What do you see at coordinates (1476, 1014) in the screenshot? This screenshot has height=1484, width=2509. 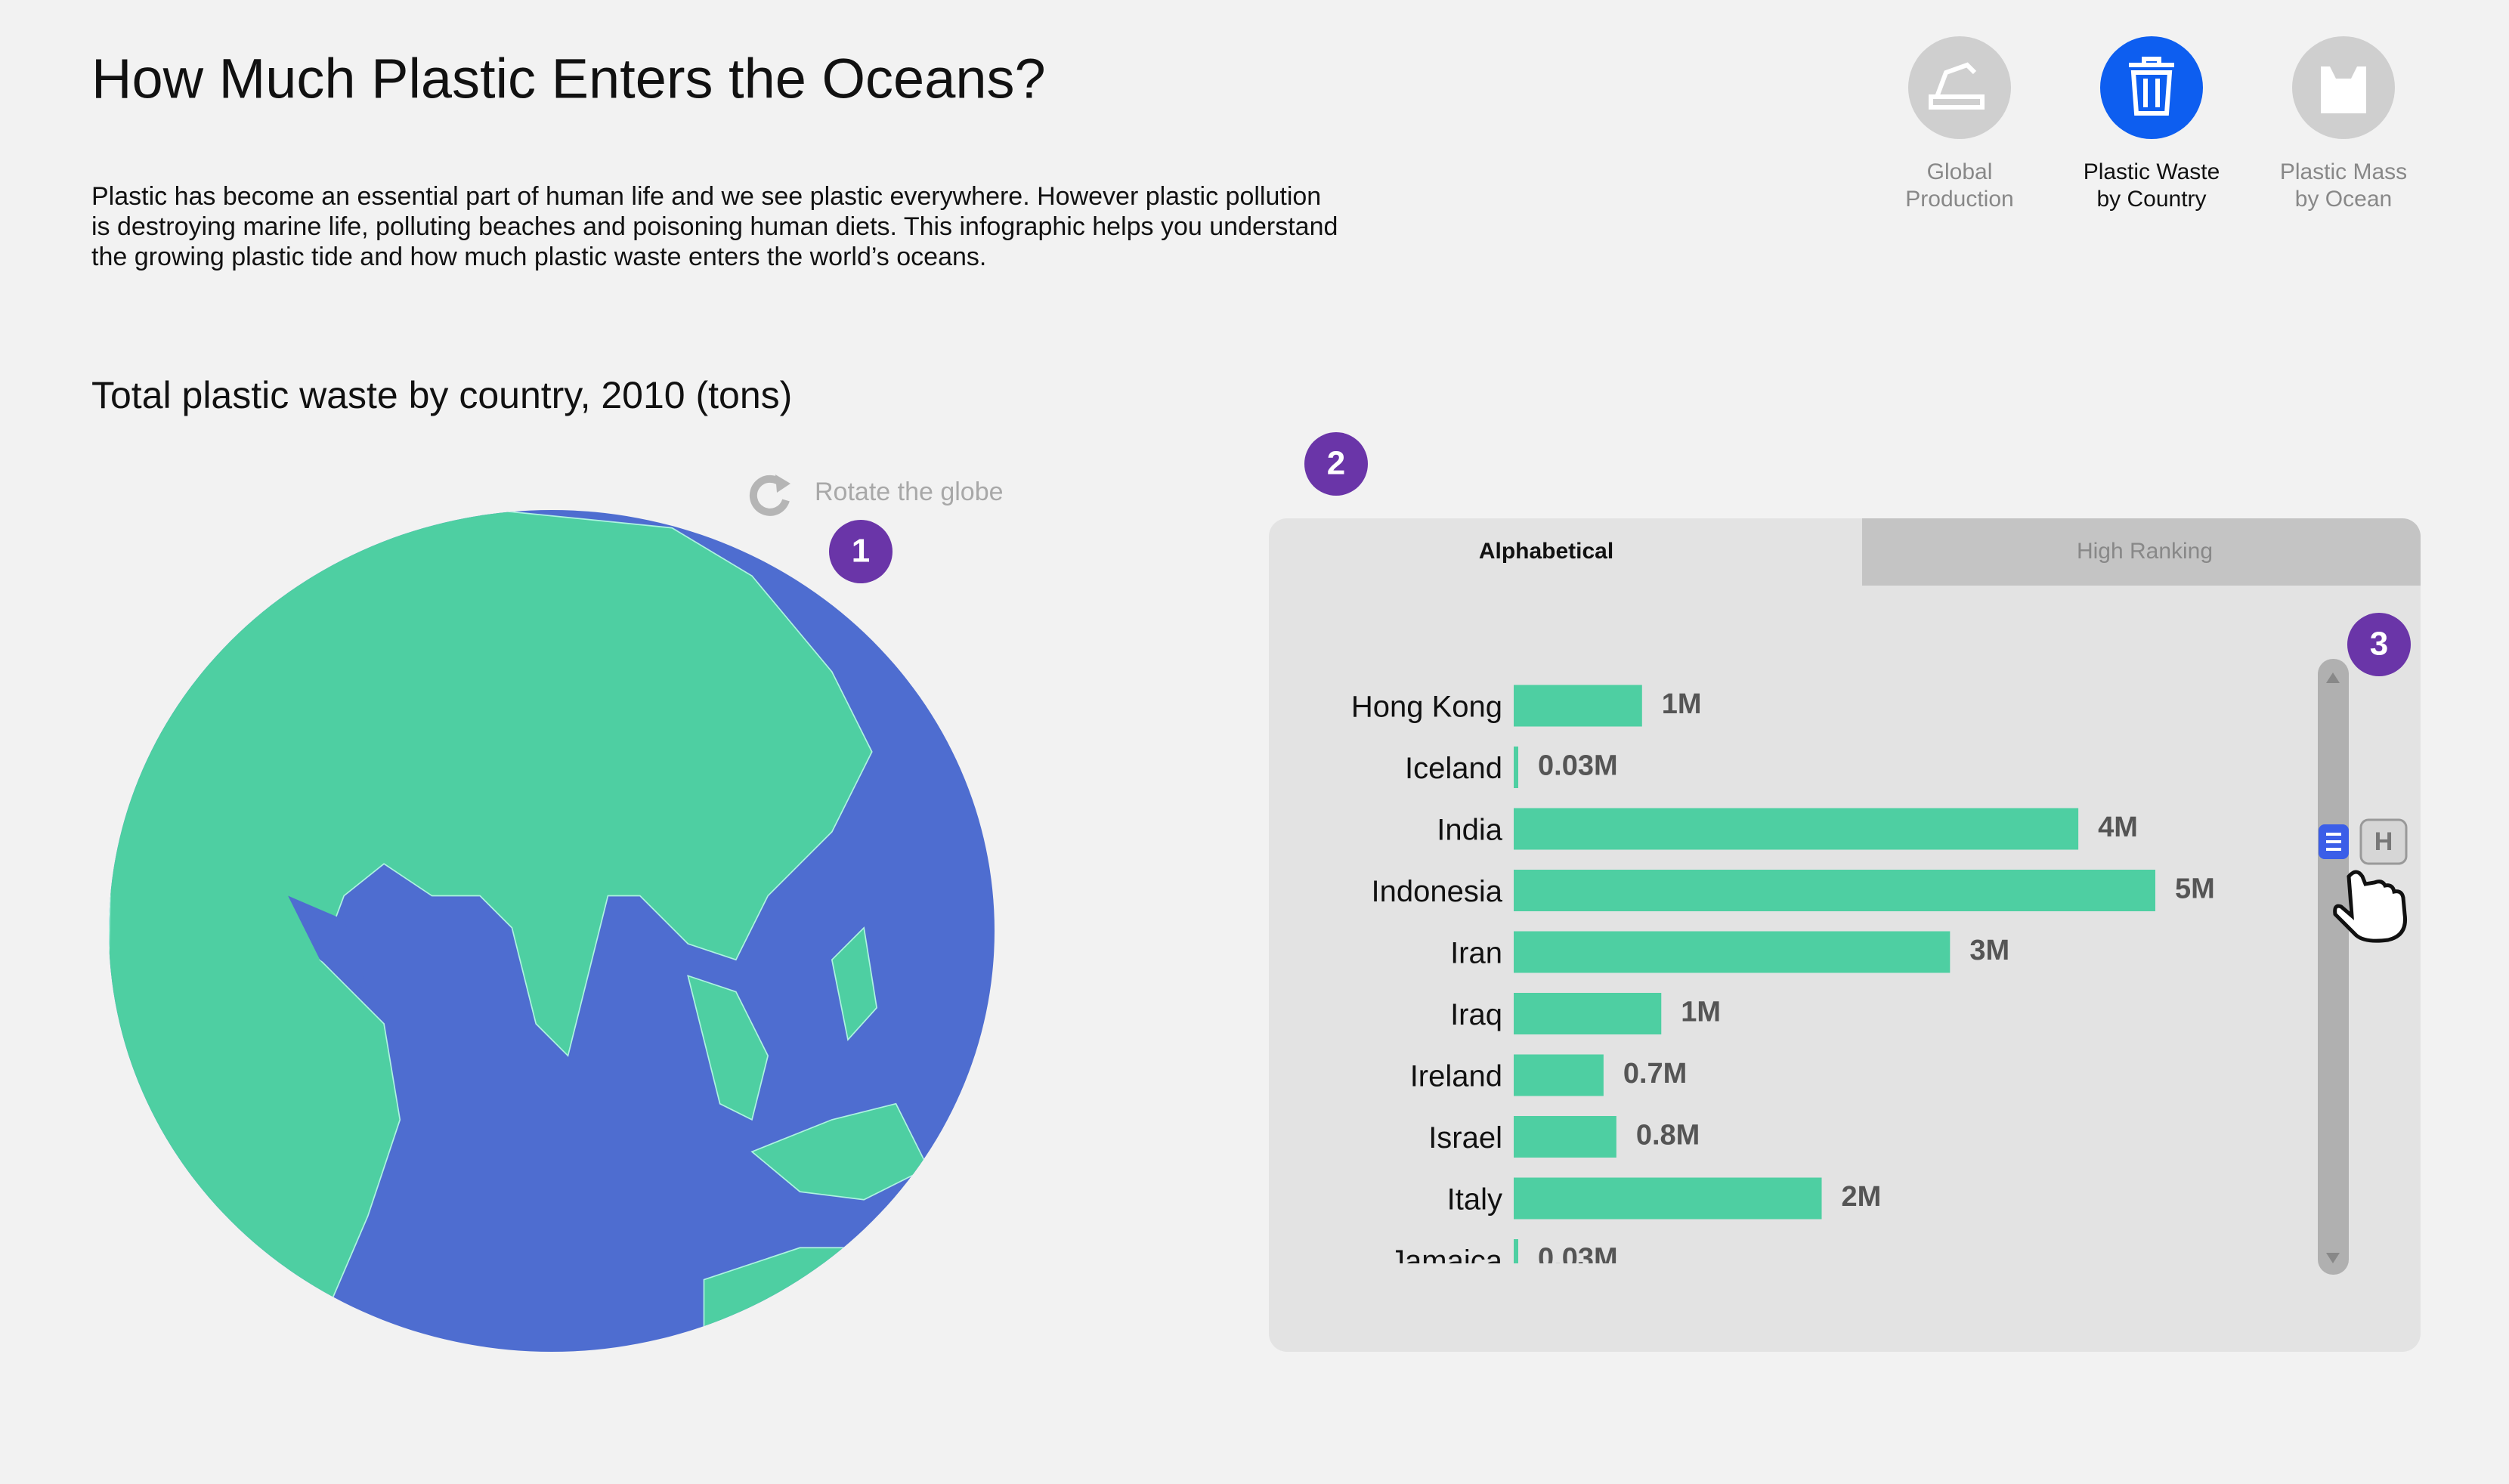 I see `category-label: Iraq` at bounding box center [1476, 1014].